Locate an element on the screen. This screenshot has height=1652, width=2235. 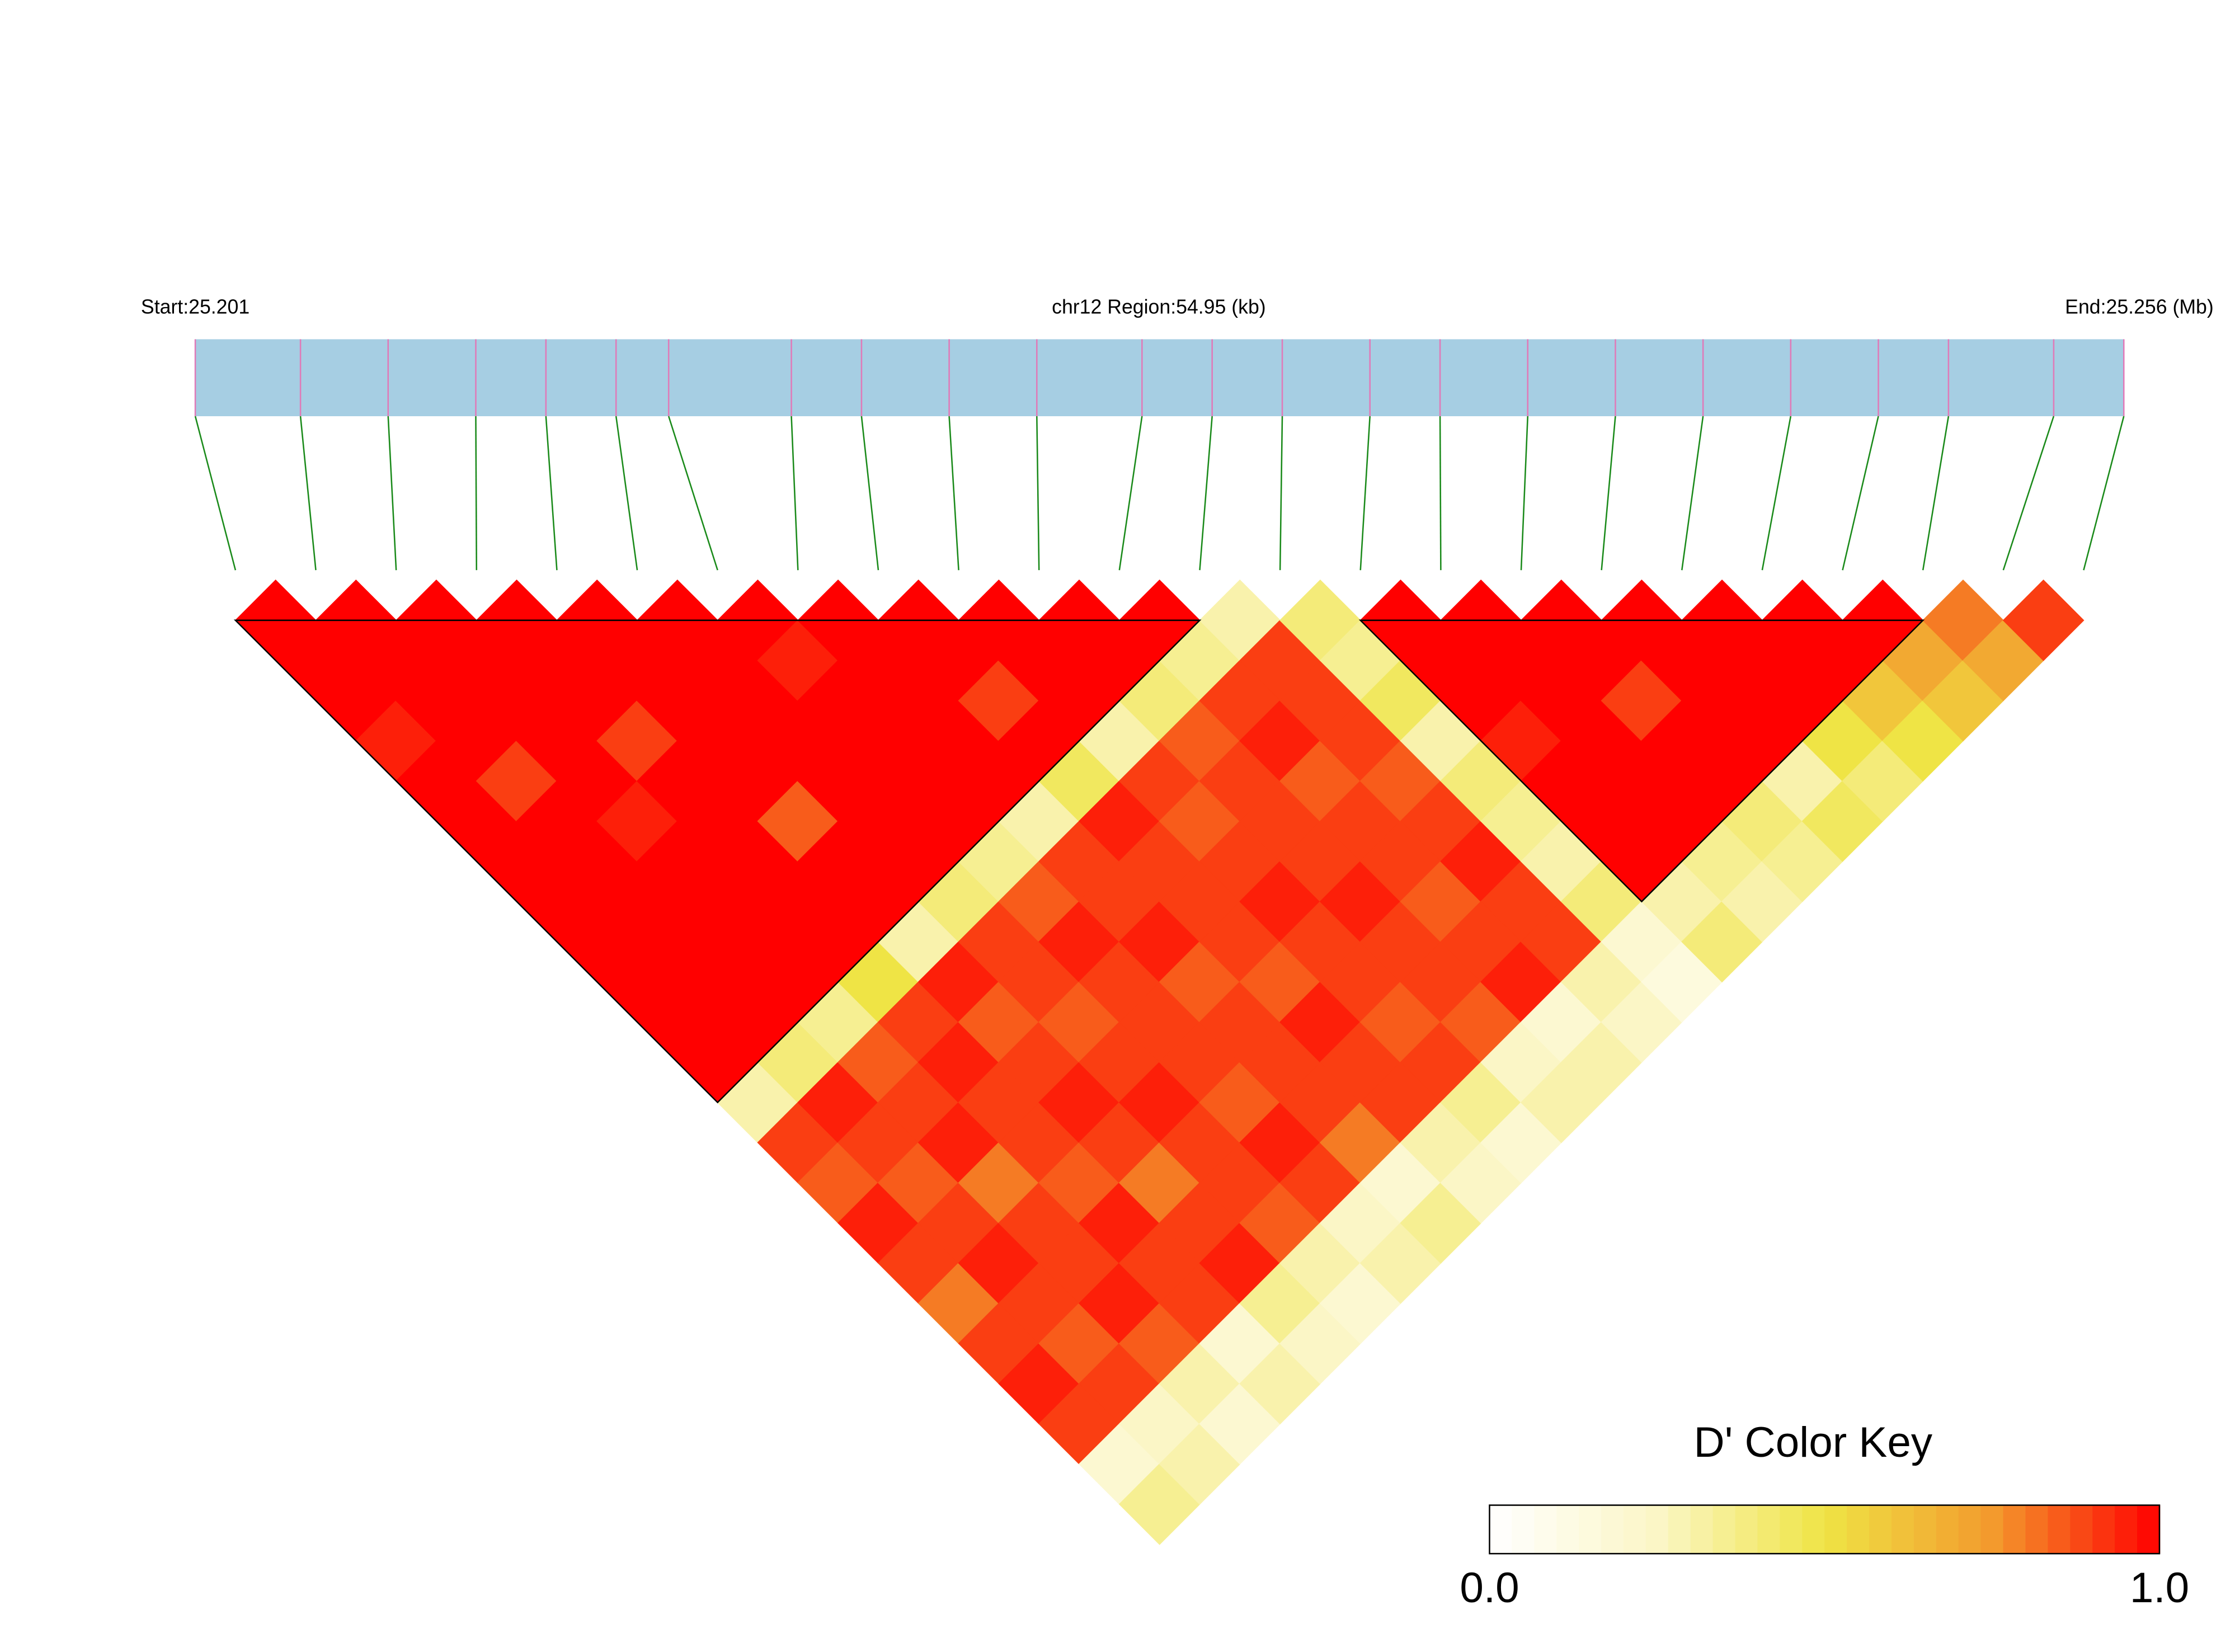
start-label: Start:25.201 is located at coordinates (196, 307).